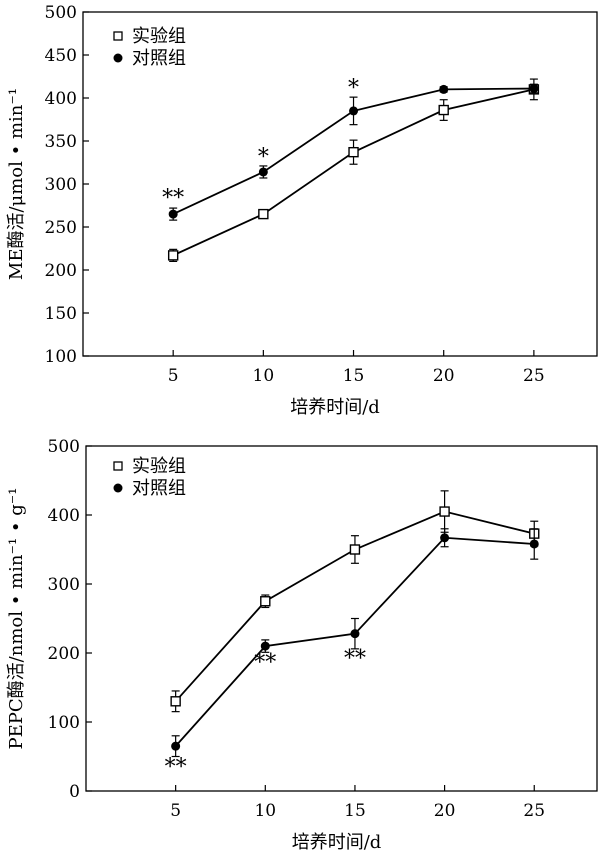 The height and width of the screenshot is (858, 605). What do you see at coordinates (74, 792) in the screenshot?
I see `y-tick-label: 0` at bounding box center [74, 792].